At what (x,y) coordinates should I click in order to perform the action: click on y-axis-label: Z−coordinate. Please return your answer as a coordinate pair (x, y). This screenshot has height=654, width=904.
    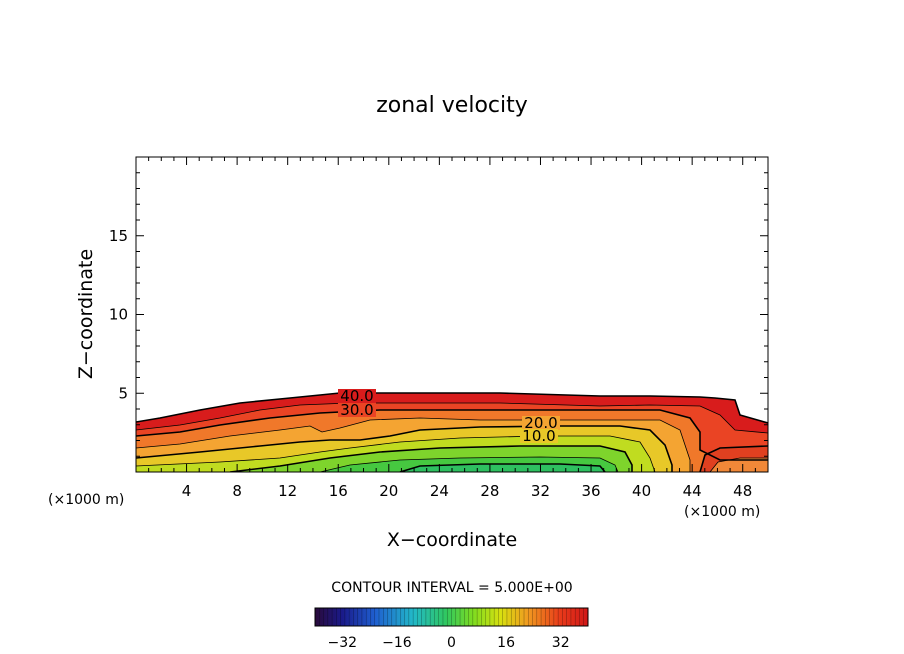
    Looking at the image, I should click on (86, 314).